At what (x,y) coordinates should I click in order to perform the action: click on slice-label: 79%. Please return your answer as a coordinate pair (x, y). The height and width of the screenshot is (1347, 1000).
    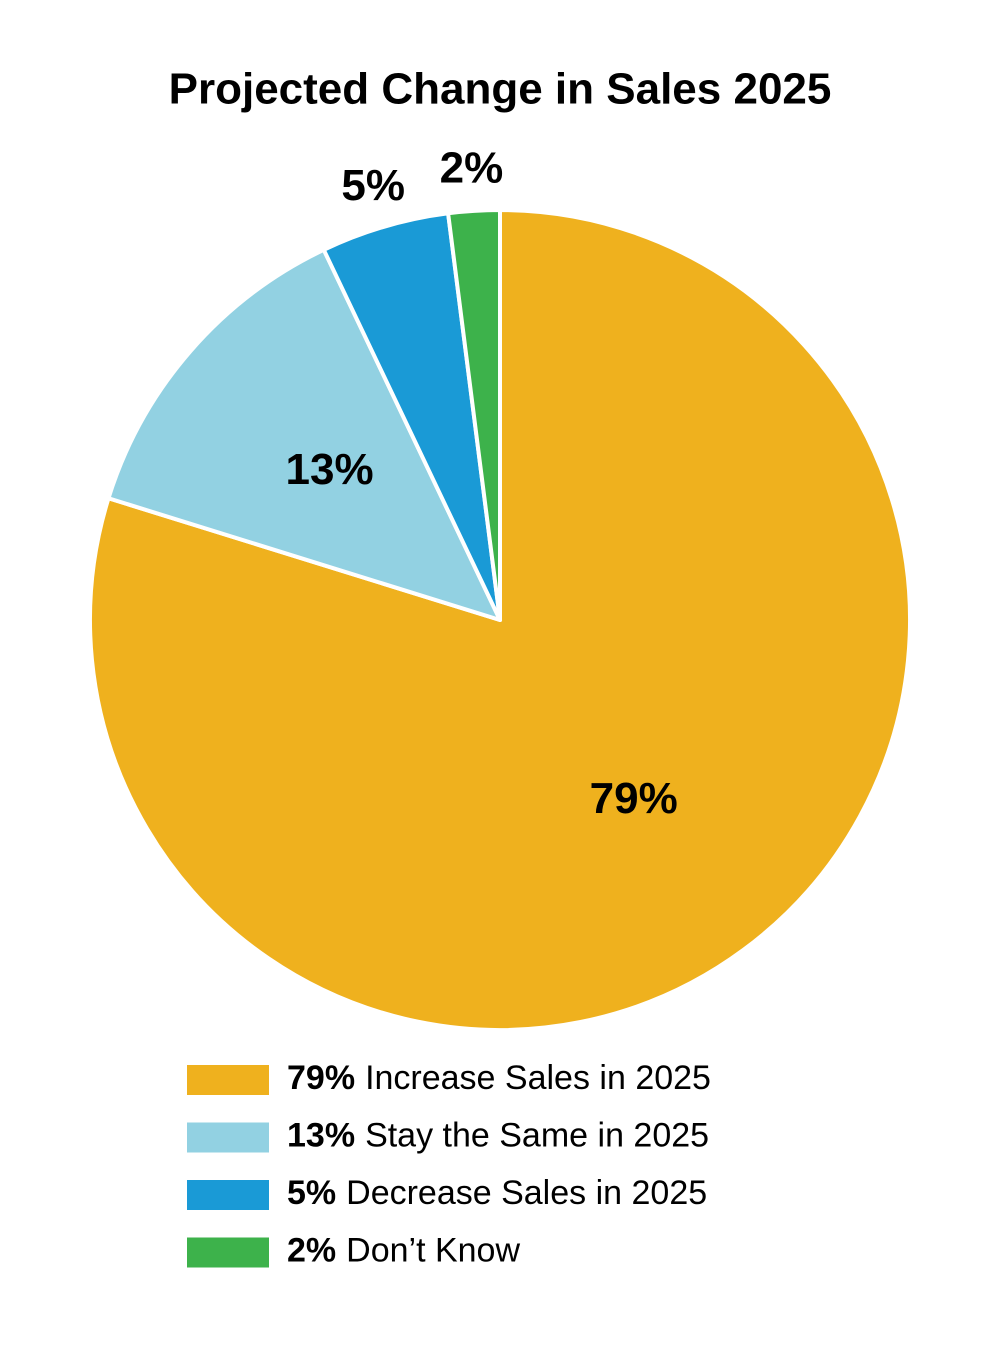
    Looking at the image, I should click on (634, 798).